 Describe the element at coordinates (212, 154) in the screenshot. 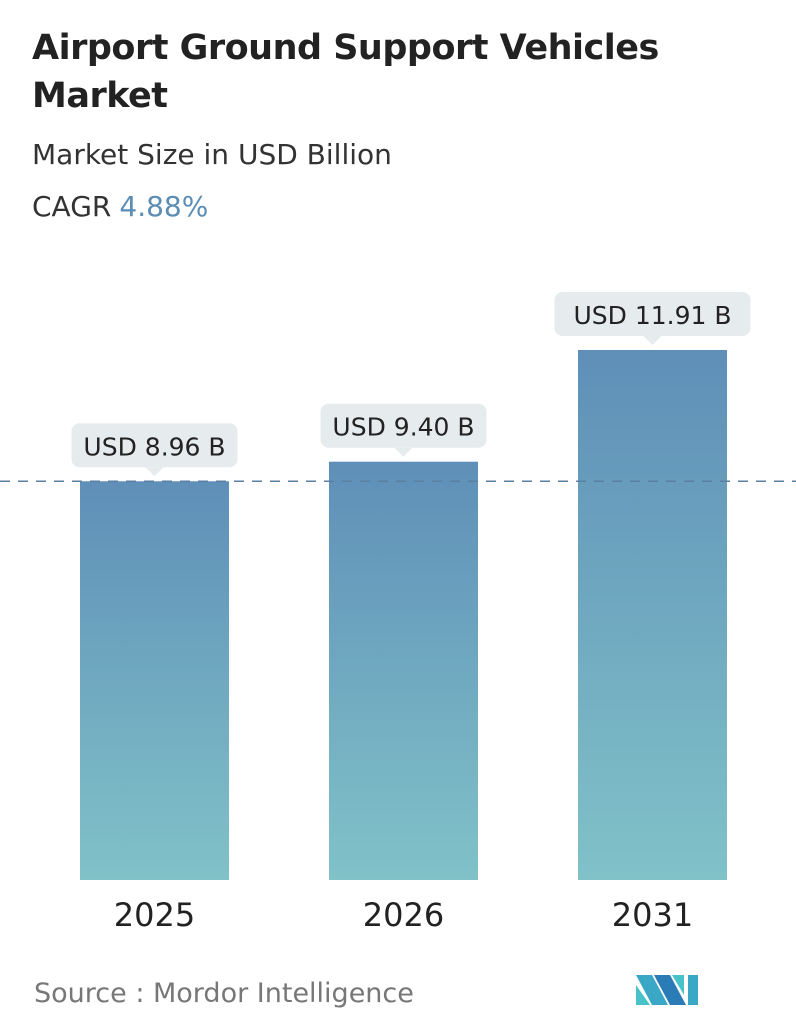

I see `chart-subtitle: Market Size in USD Billion` at that location.